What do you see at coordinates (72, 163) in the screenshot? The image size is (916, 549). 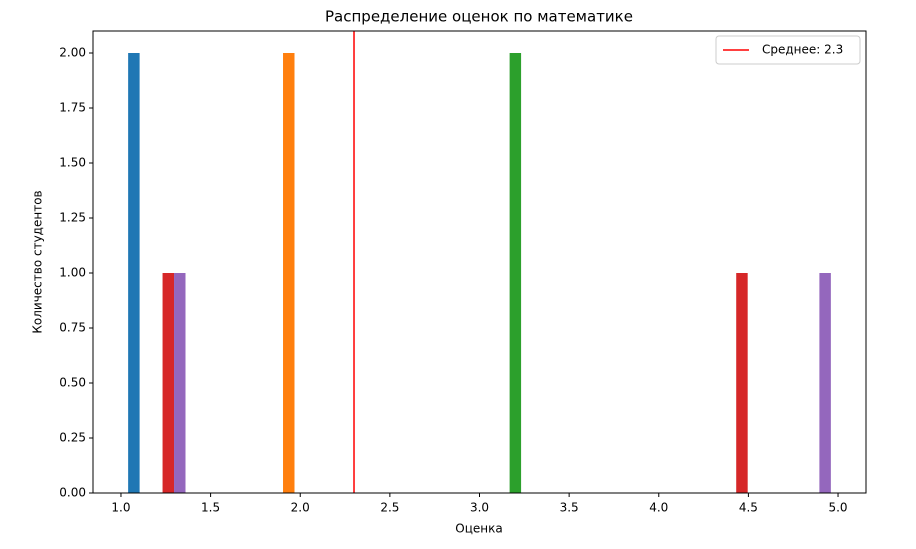 I see `y-tick-label: 1.50` at bounding box center [72, 163].